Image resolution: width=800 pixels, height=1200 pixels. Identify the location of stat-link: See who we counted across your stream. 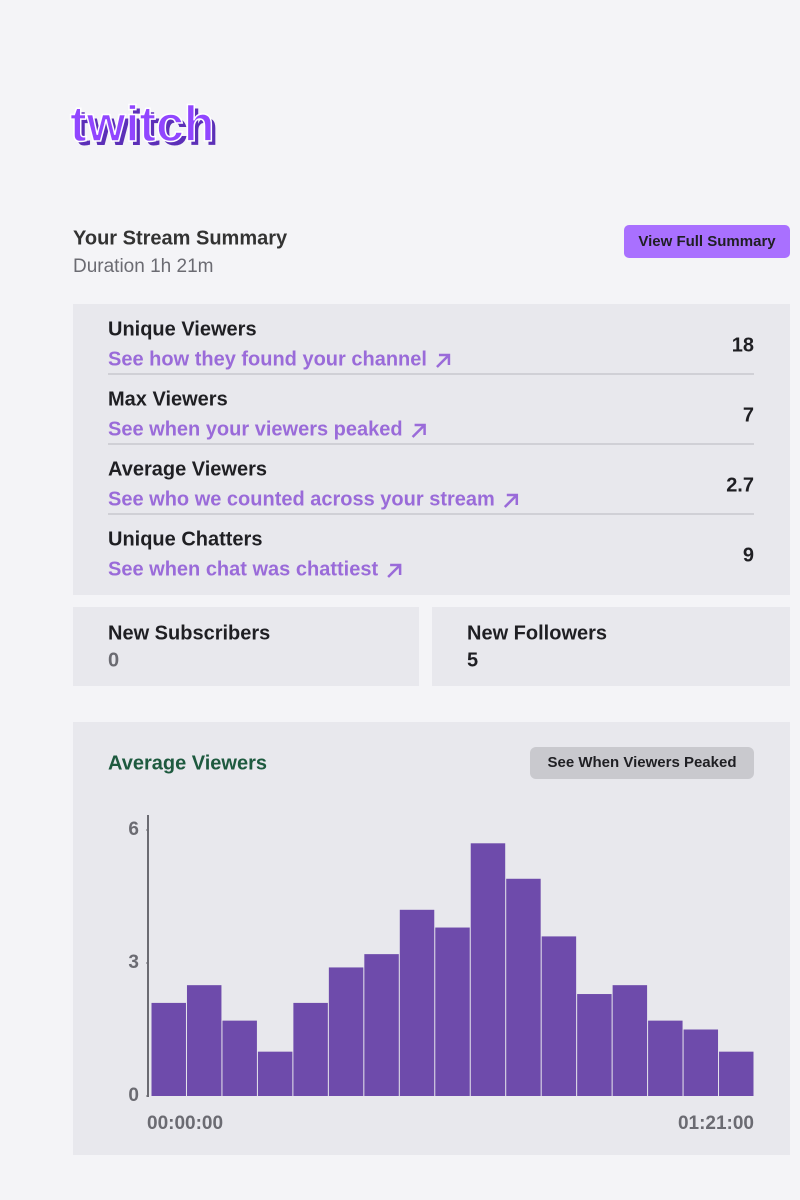
(301, 499).